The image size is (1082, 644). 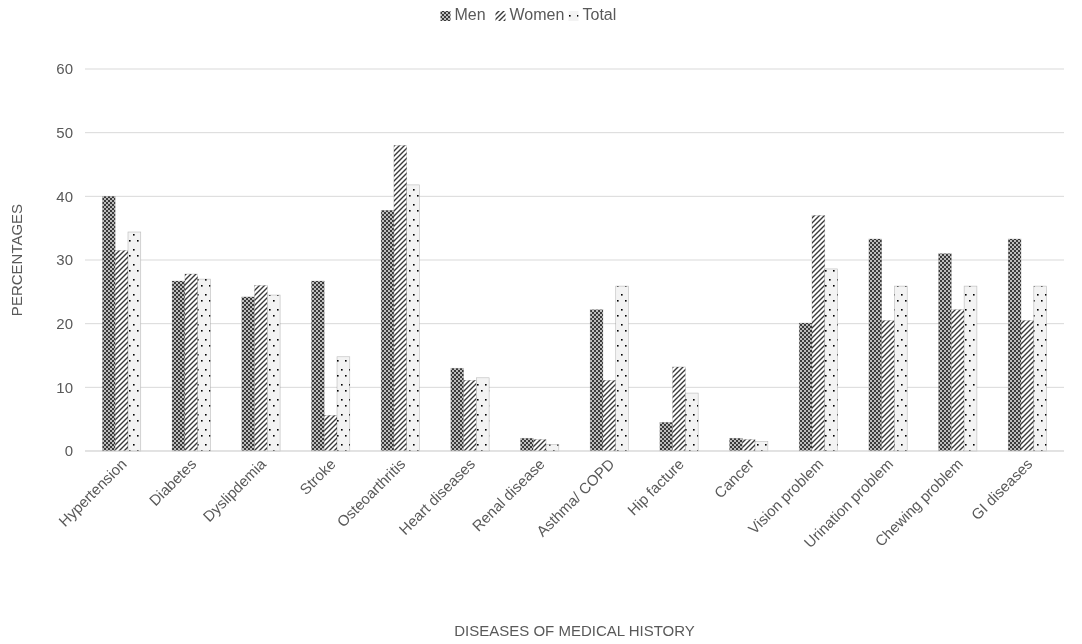 What do you see at coordinates (64, 260) in the screenshot?
I see `y-tick-label: 30` at bounding box center [64, 260].